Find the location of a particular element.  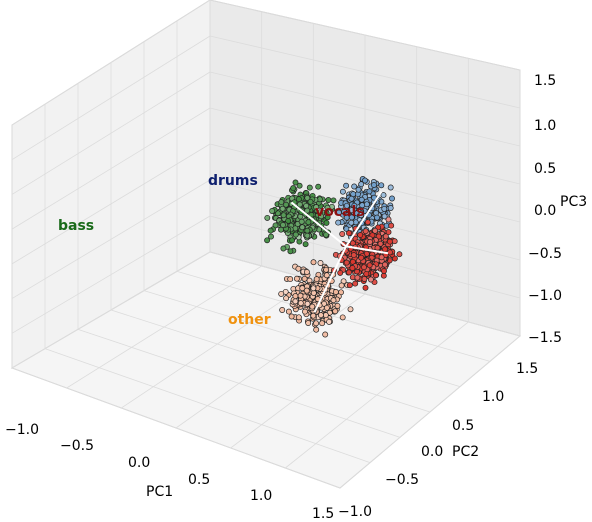

cluster-label-drums: drums is located at coordinates (233, 181).